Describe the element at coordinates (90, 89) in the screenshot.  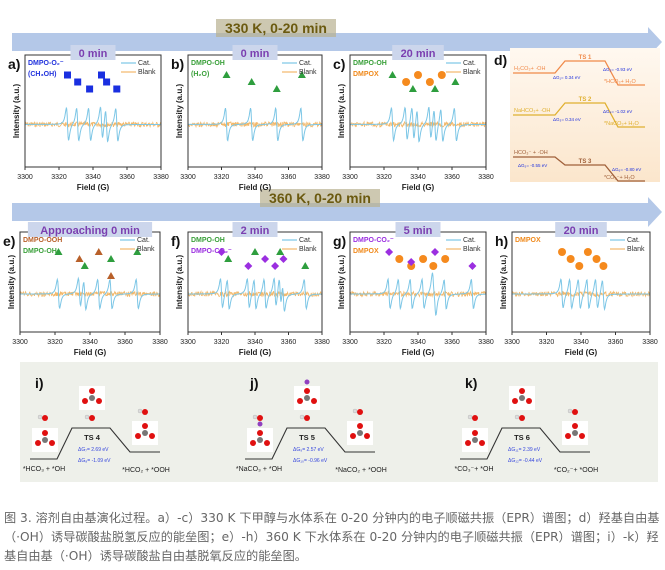
I see `square-marker` at that location.